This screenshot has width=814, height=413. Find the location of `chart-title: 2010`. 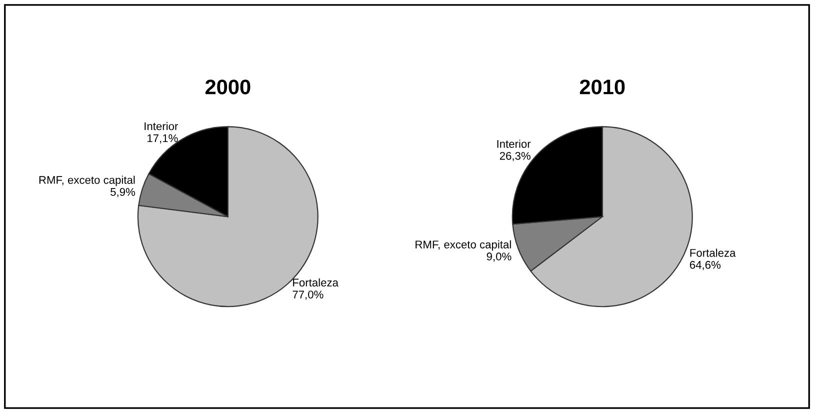

chart-title: 2010 is located at coordinates (602, 87).